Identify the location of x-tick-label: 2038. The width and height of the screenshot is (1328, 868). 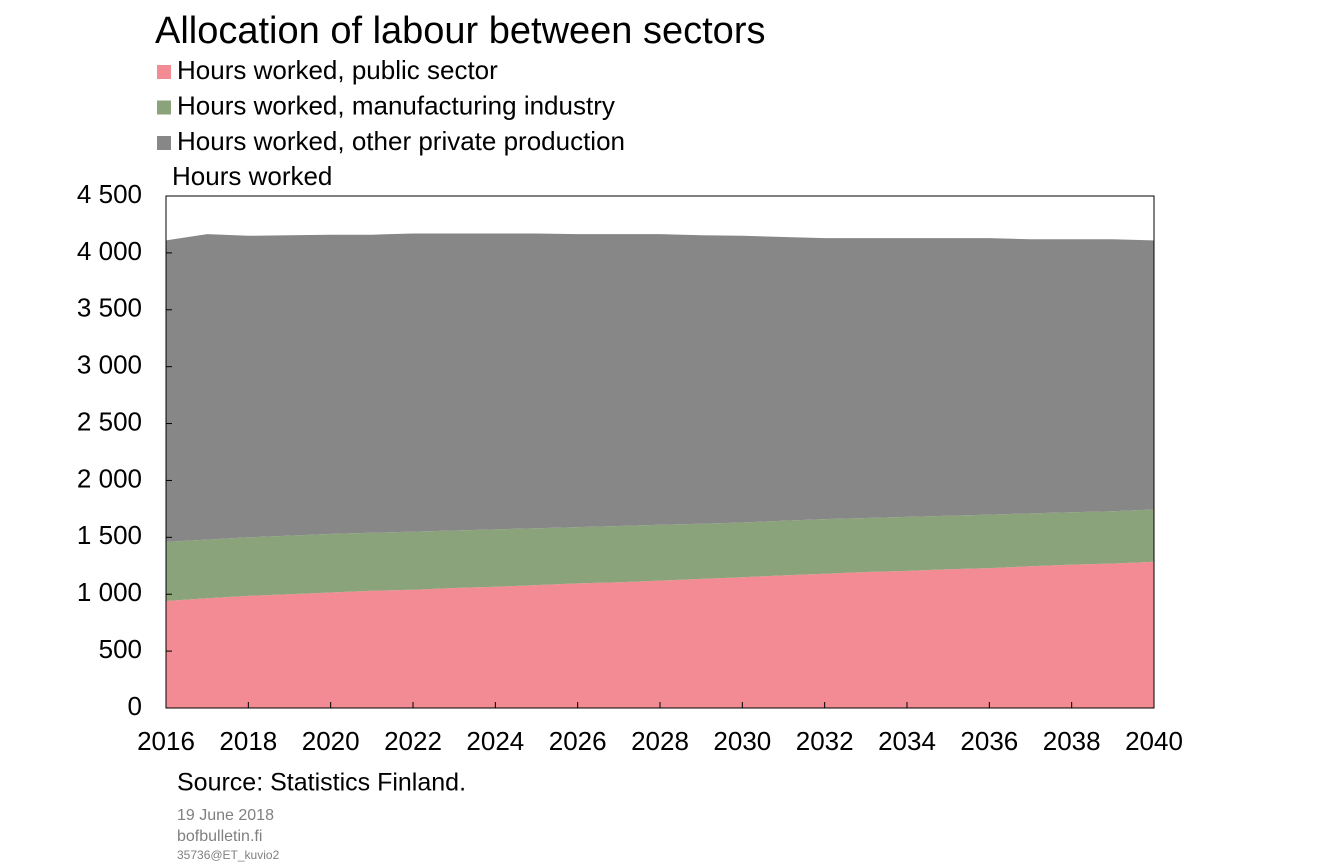
(1072, 741).